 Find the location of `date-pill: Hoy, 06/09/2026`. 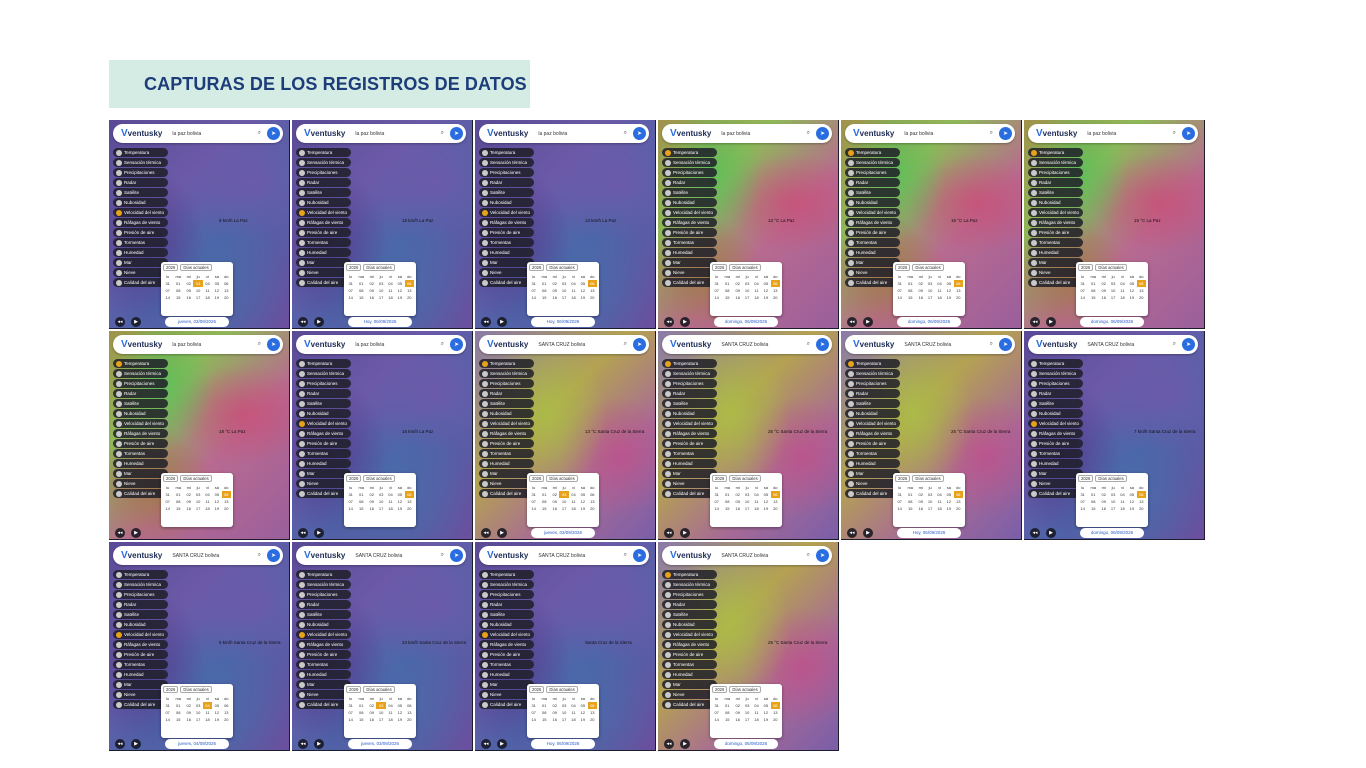

date-pill: Hoy, 06/09/2026 is located at coordinates (929, 533).